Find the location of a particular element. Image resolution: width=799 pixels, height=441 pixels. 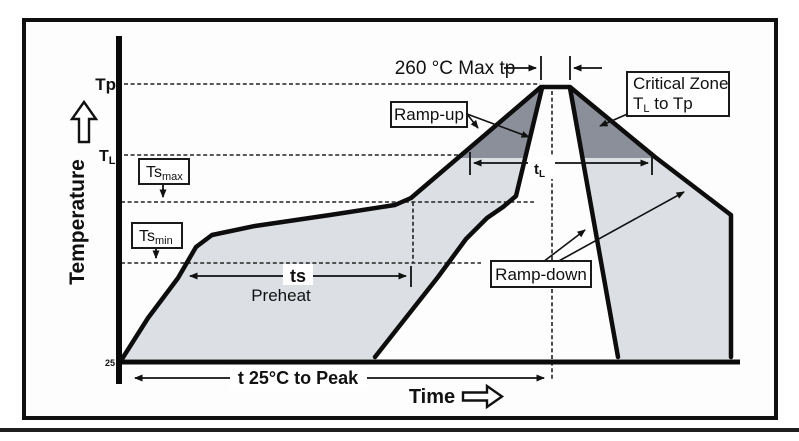

tl-label-backing is located at coordinates (541, 167).